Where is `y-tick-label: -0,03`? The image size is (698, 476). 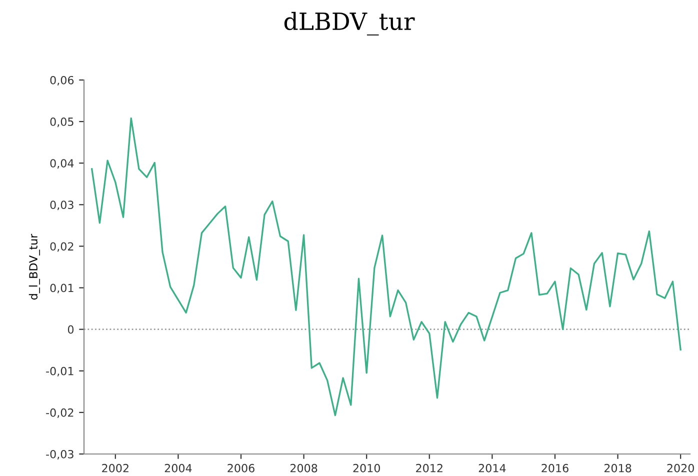
y-tick-label: -0,03 is located at coordinates (60, 455).